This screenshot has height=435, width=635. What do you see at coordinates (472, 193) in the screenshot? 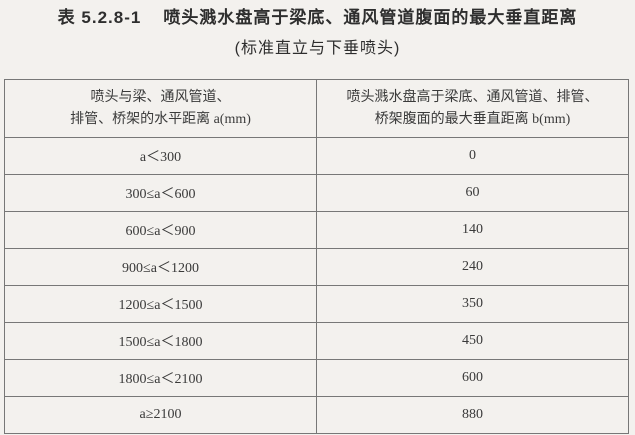
I see `vertical-distance-cell: 60` at bounding box center [472, 193].